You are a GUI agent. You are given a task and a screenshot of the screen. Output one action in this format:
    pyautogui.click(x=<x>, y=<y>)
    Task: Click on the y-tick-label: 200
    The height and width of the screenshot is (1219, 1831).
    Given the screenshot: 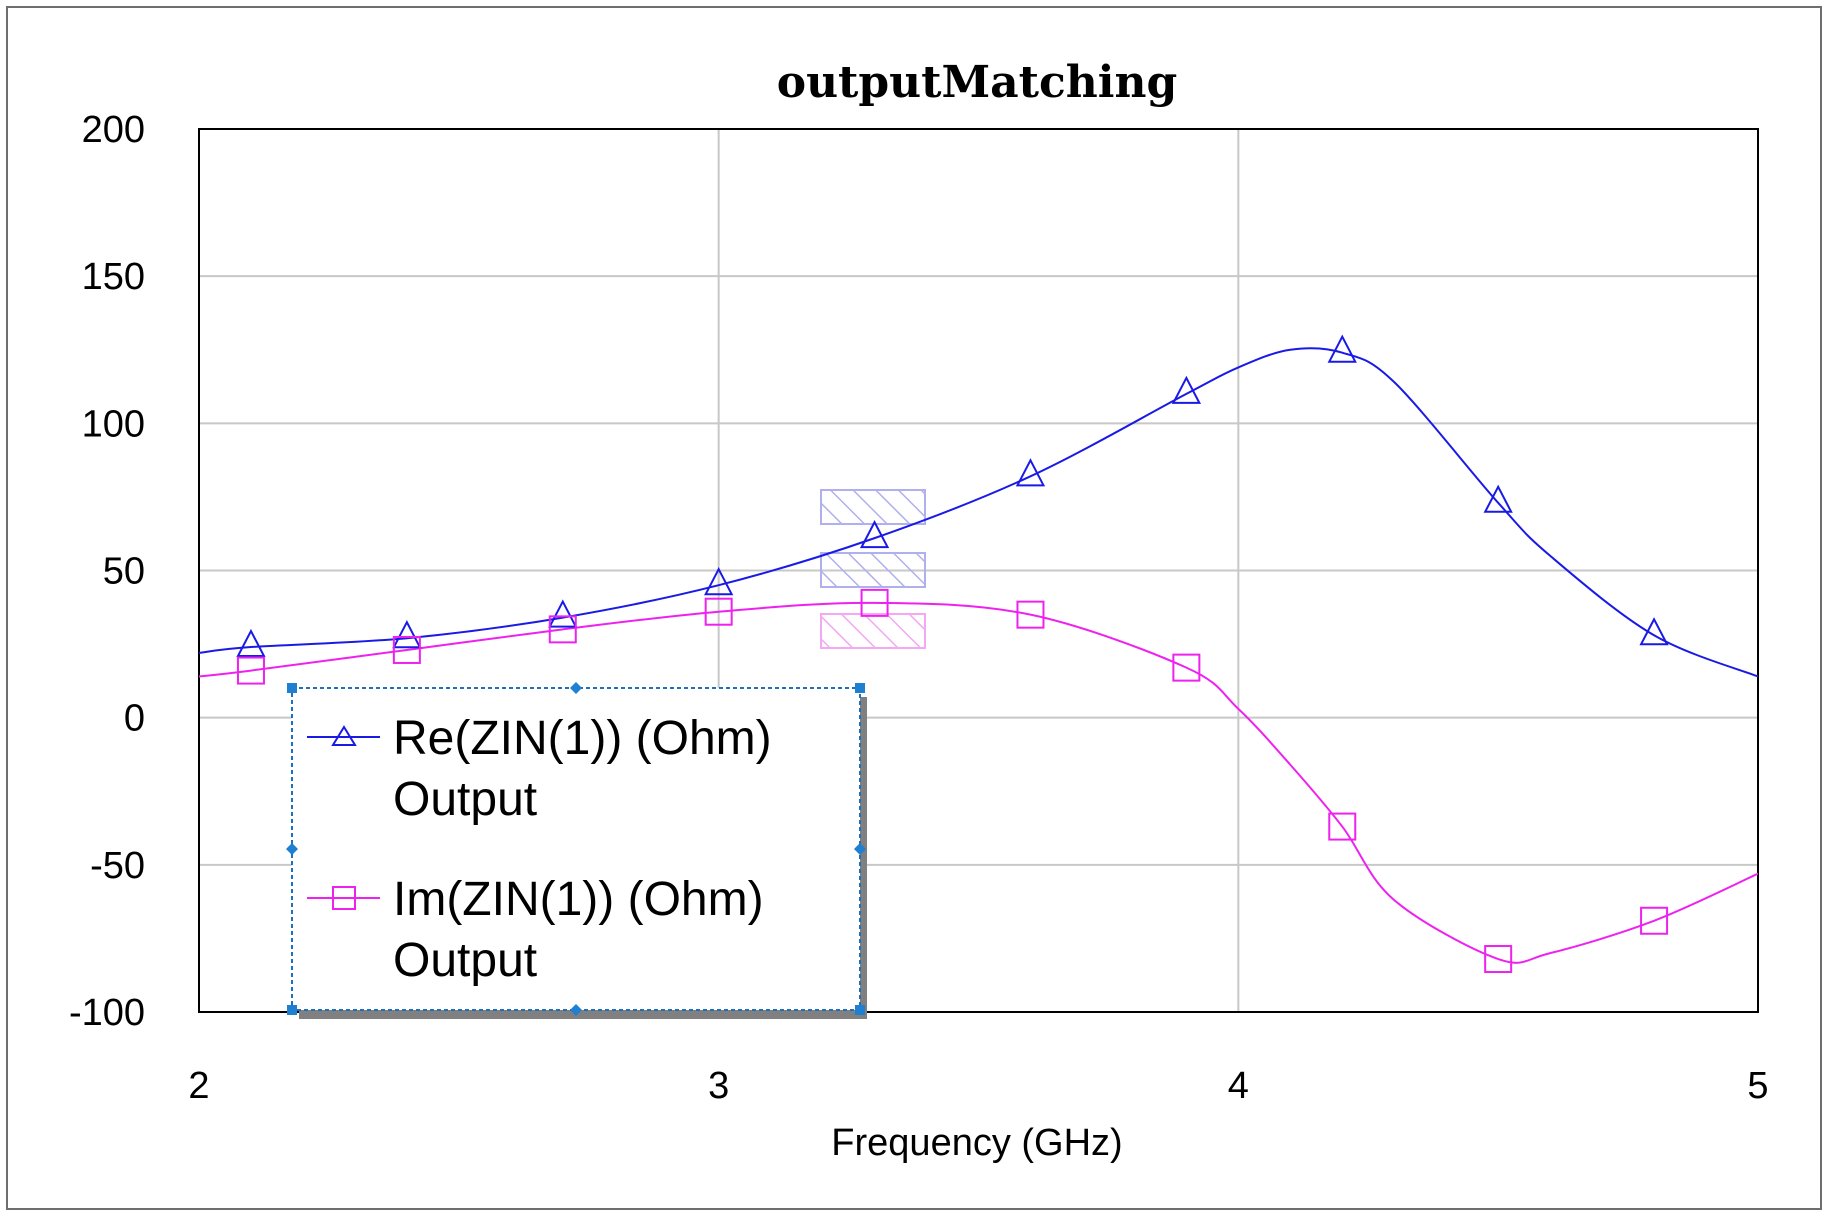 What is the action you would take?
    pyautogui.click(x=113, y=130)
    